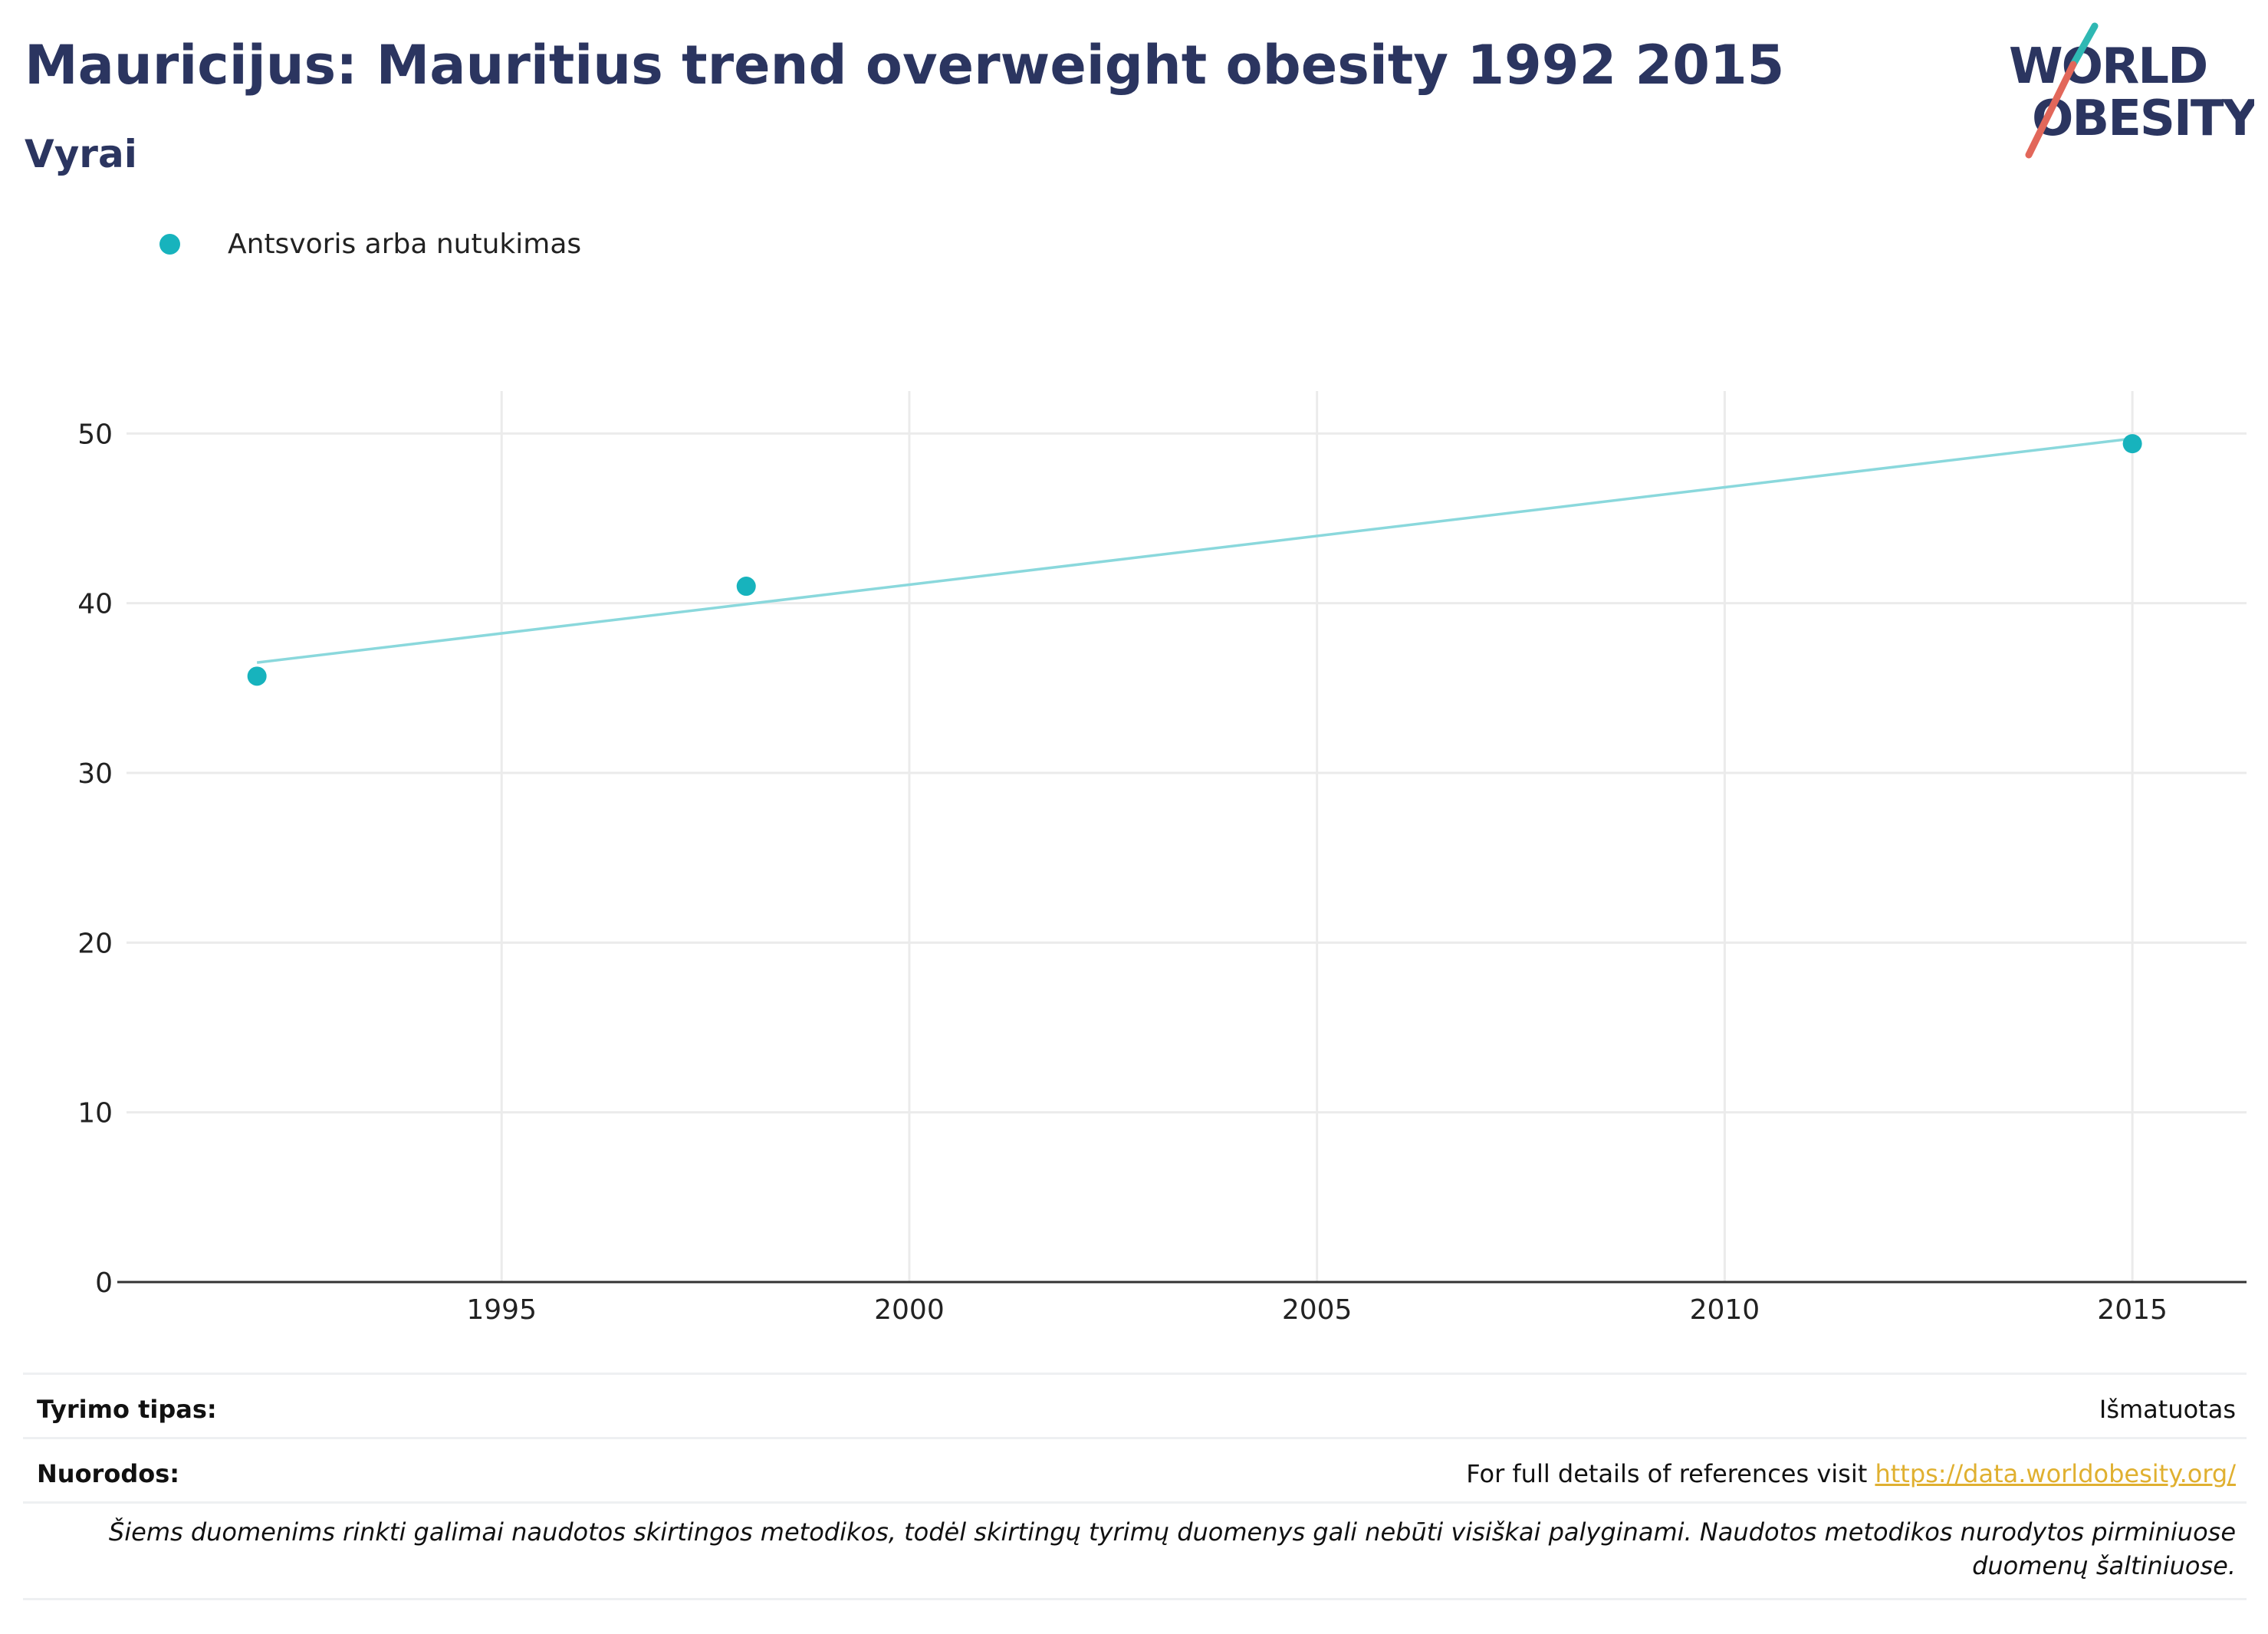  Describe the element at coordinates (104, 1283) in the screenshot. I see `y-tick-label: 0` at that location.